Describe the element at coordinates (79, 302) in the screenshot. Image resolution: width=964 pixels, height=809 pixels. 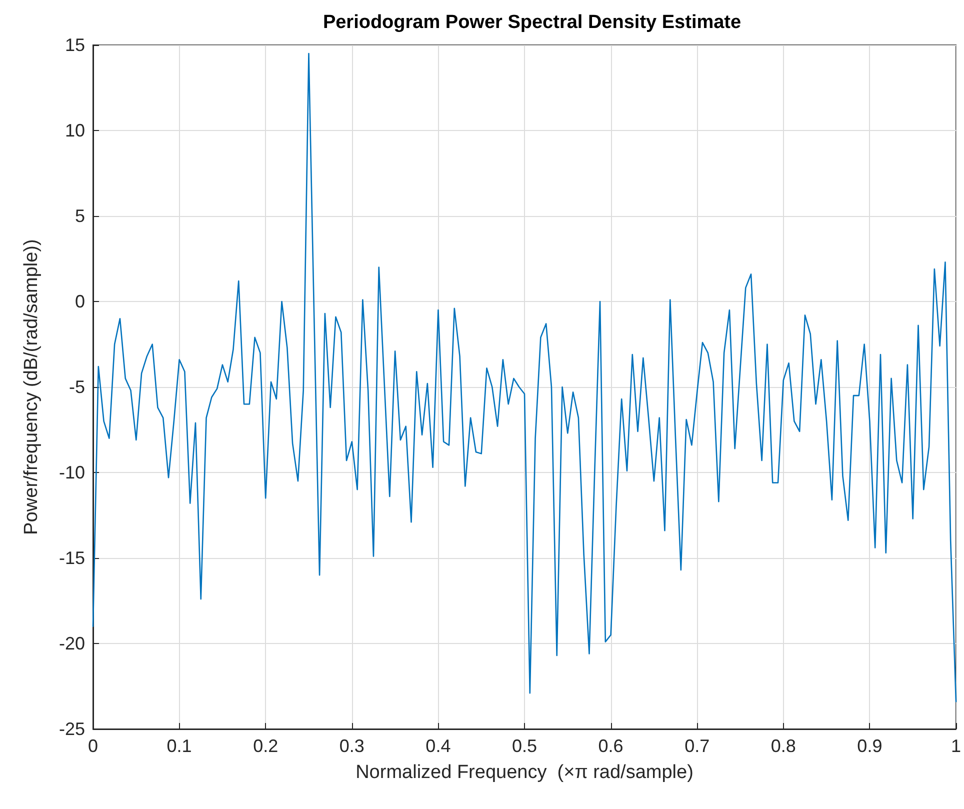
I see `y-tick-label: 0` at that location.